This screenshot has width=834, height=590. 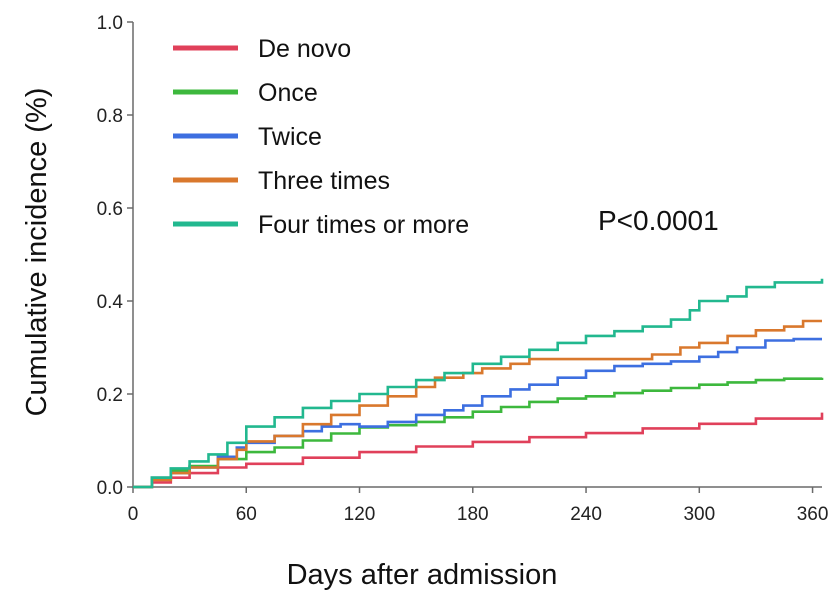 I want to click on legend-label-3: Three times, so click(x=324, y=181).